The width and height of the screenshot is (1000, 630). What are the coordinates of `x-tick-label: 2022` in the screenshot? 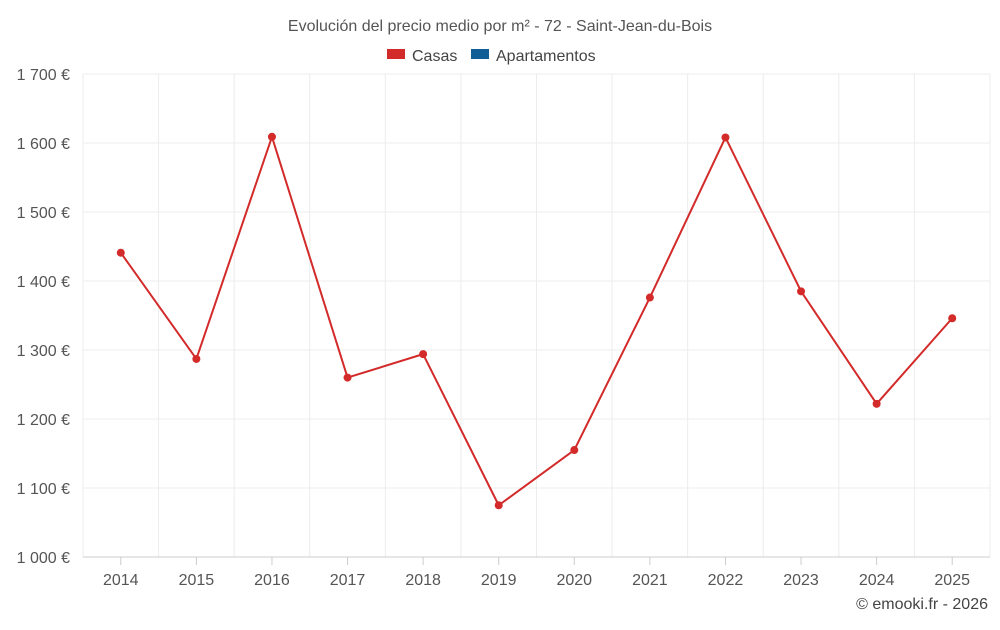 It's located at (726, 580).